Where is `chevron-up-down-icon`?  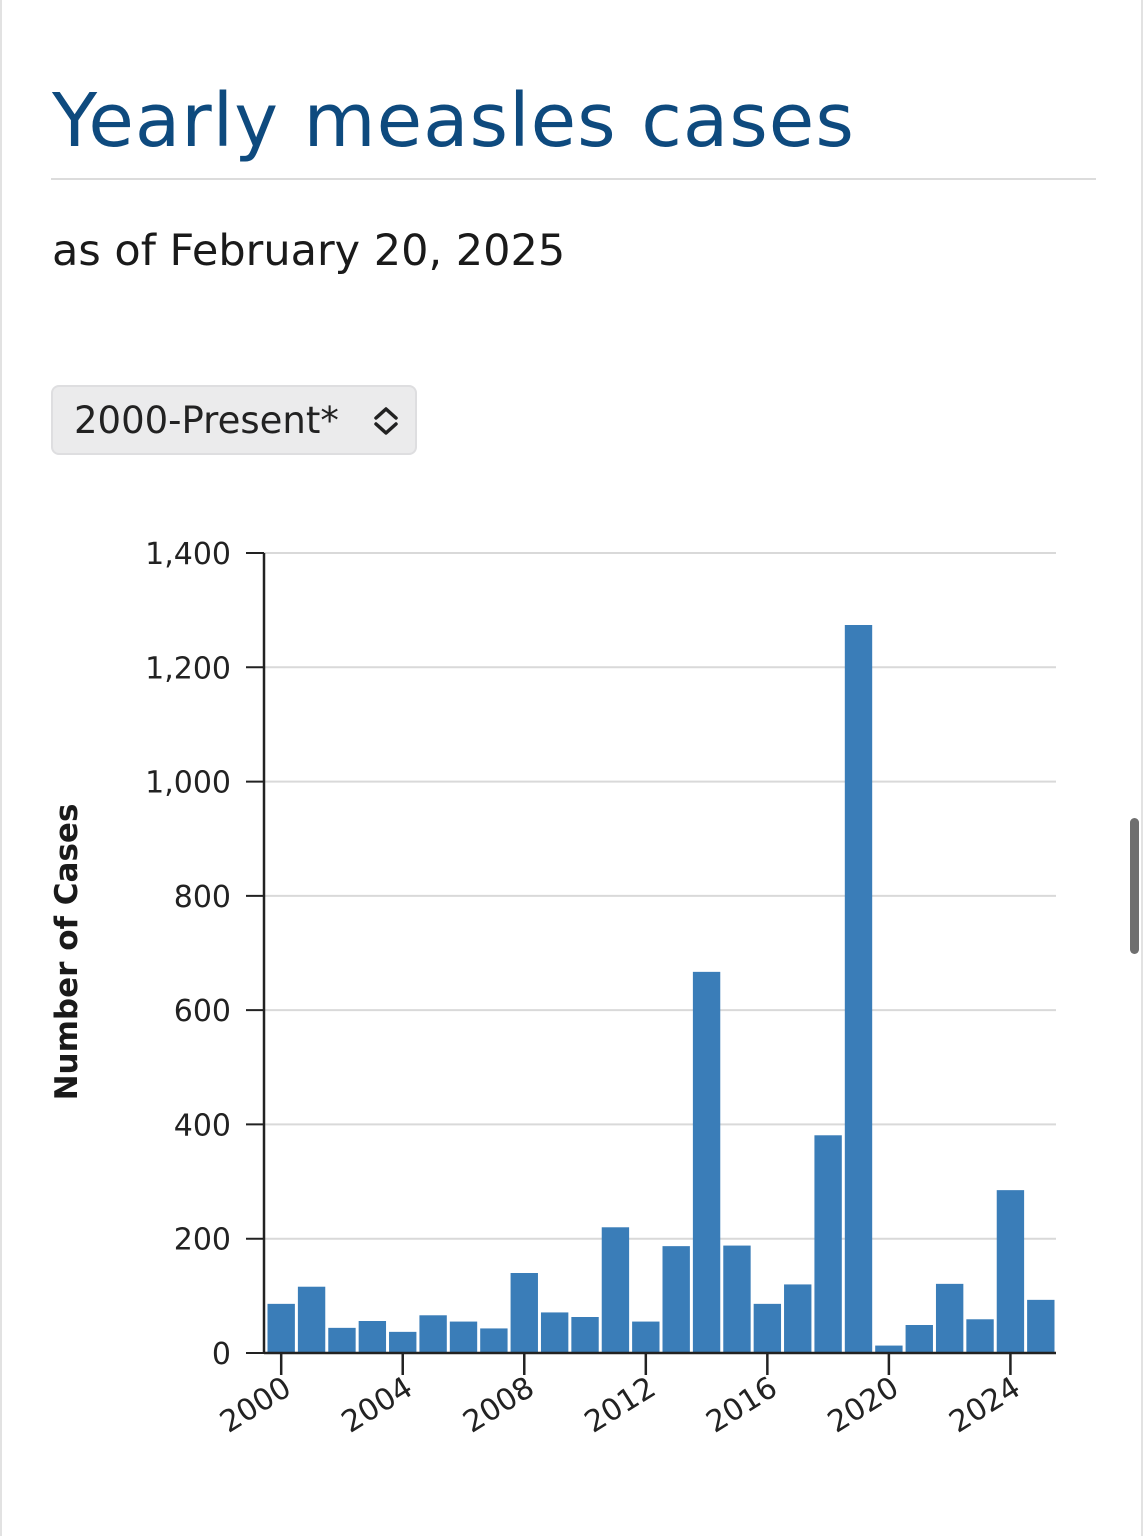 chevron-up-down-icon is located at coordinates (386, 421).